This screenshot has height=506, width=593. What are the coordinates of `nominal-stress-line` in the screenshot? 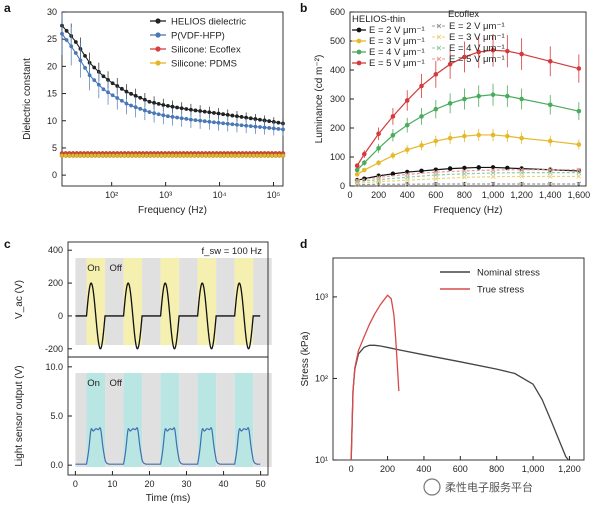 It's located at (460, 402).